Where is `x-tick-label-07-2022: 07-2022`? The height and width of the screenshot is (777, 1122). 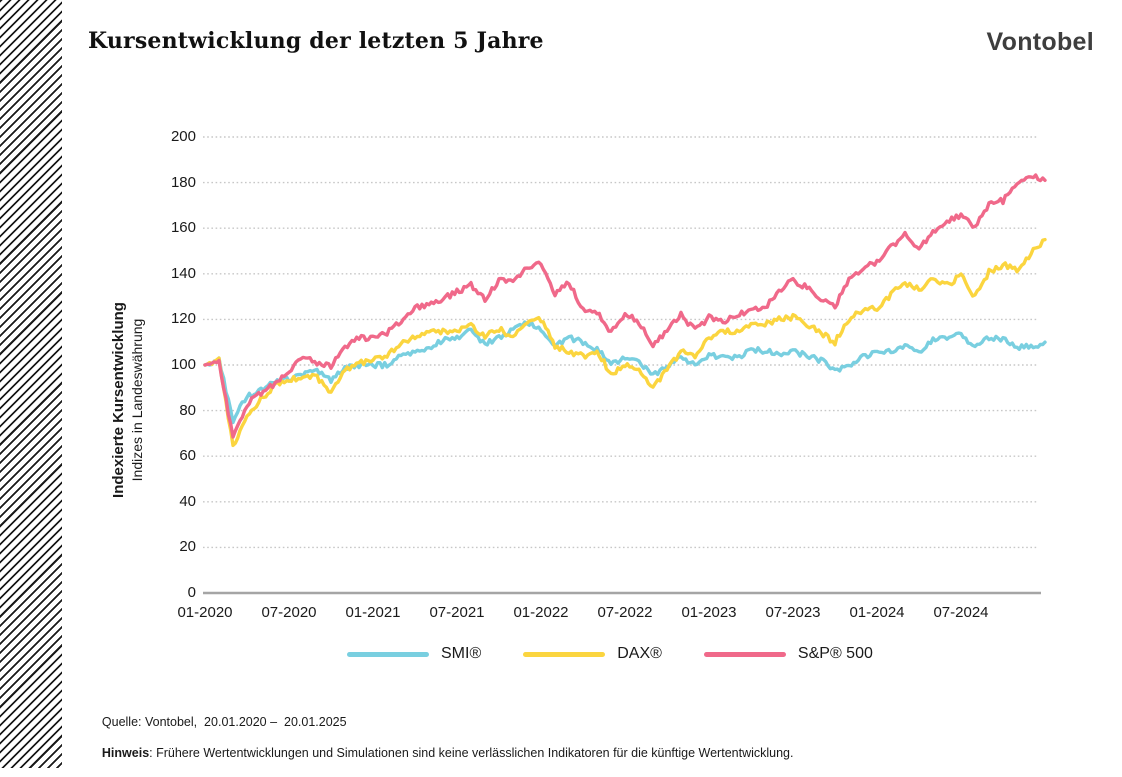
x-tick-label-07-2022: 07-2022 is located at coordinates (625, 612).